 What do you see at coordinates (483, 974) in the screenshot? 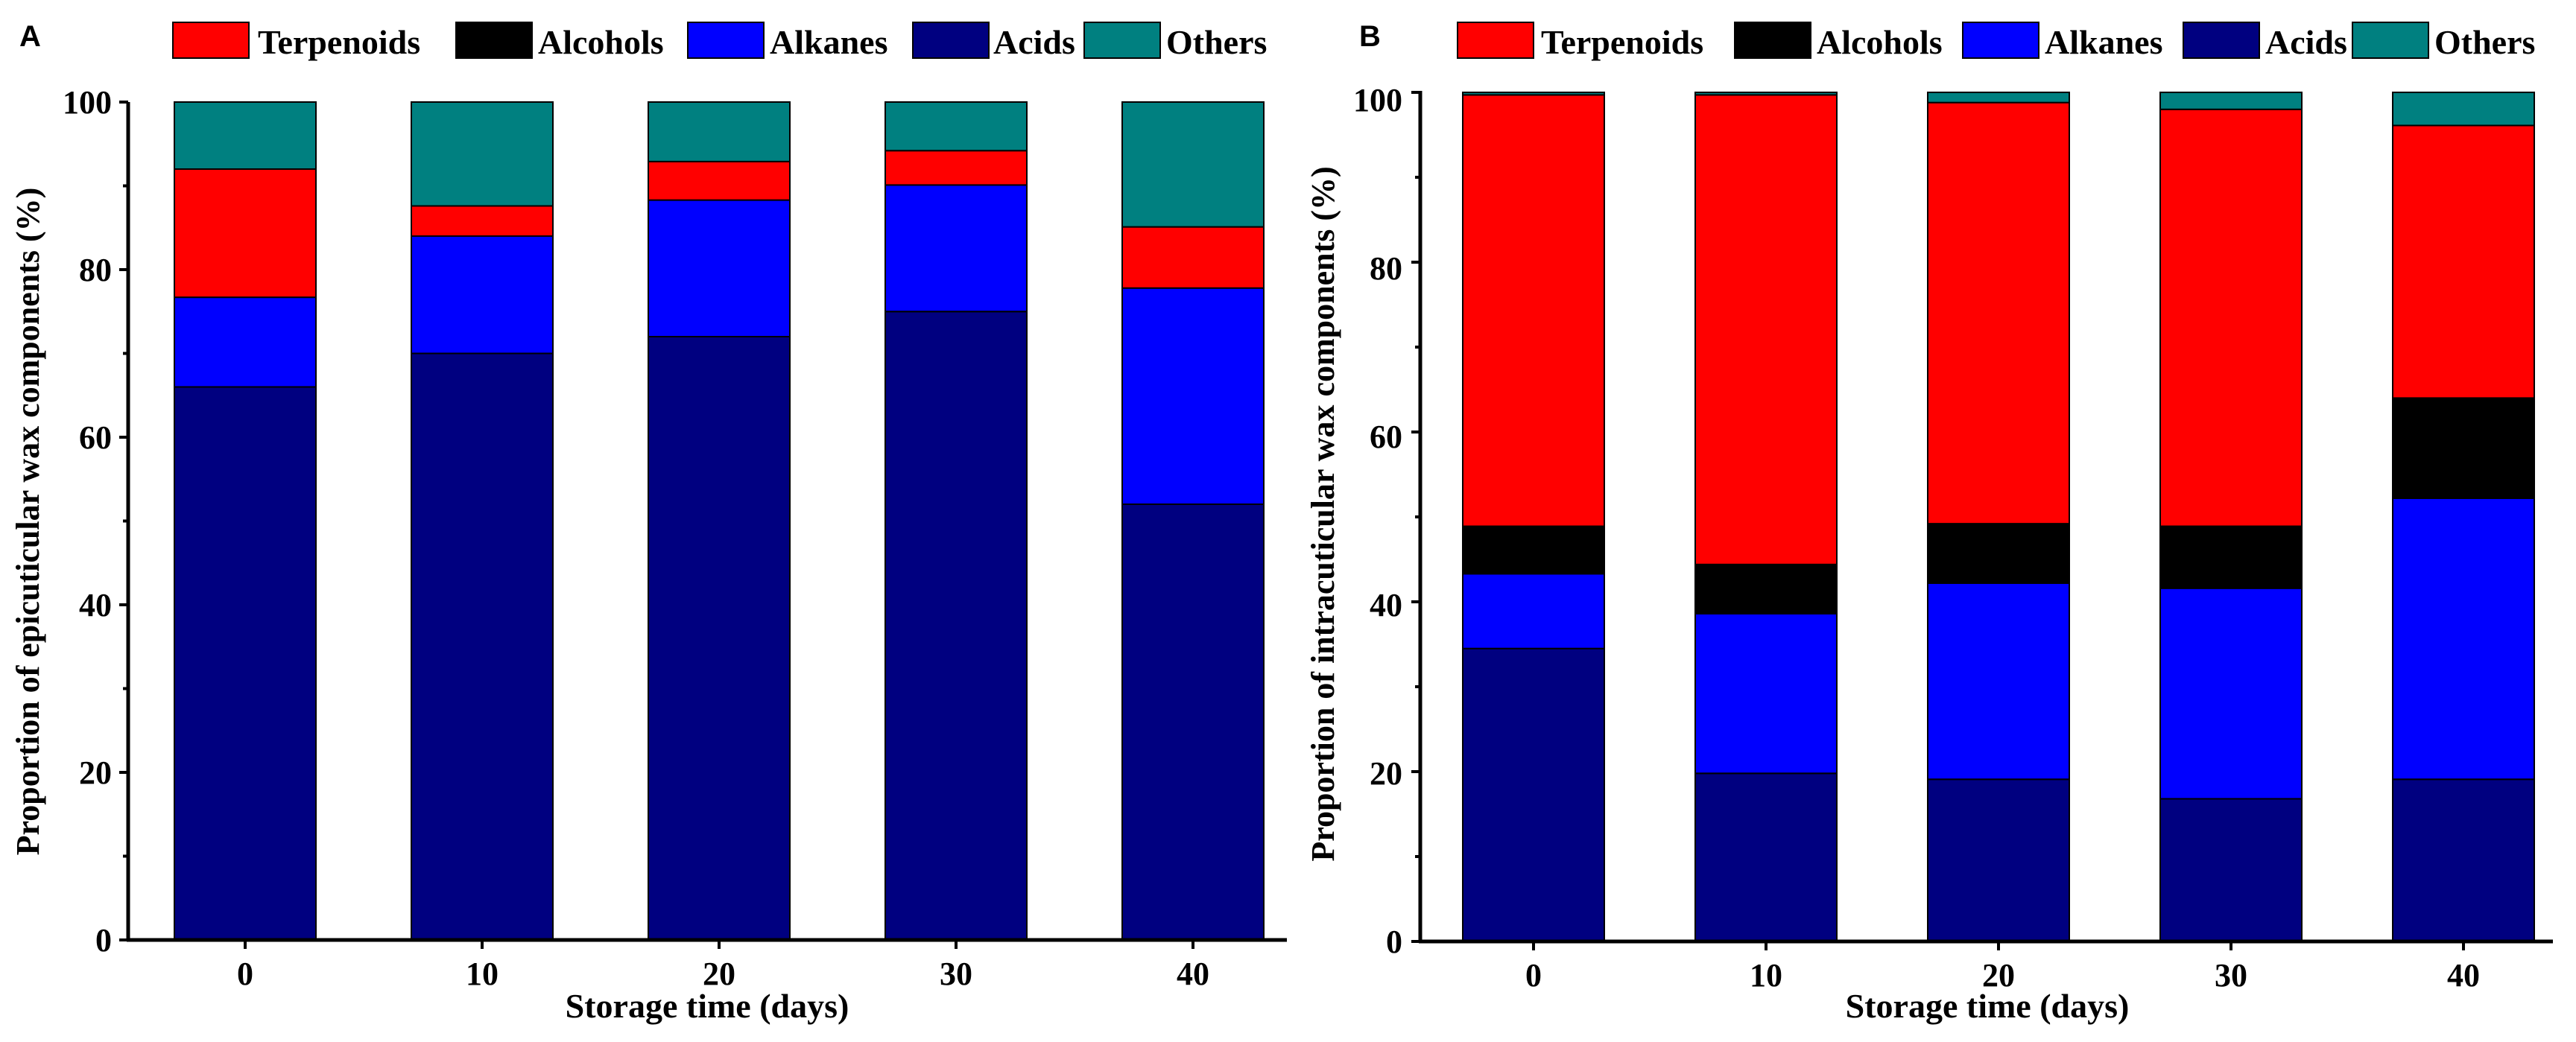
I see `panel-a-x-tick-label: 10` at bounding box center [483, 974].